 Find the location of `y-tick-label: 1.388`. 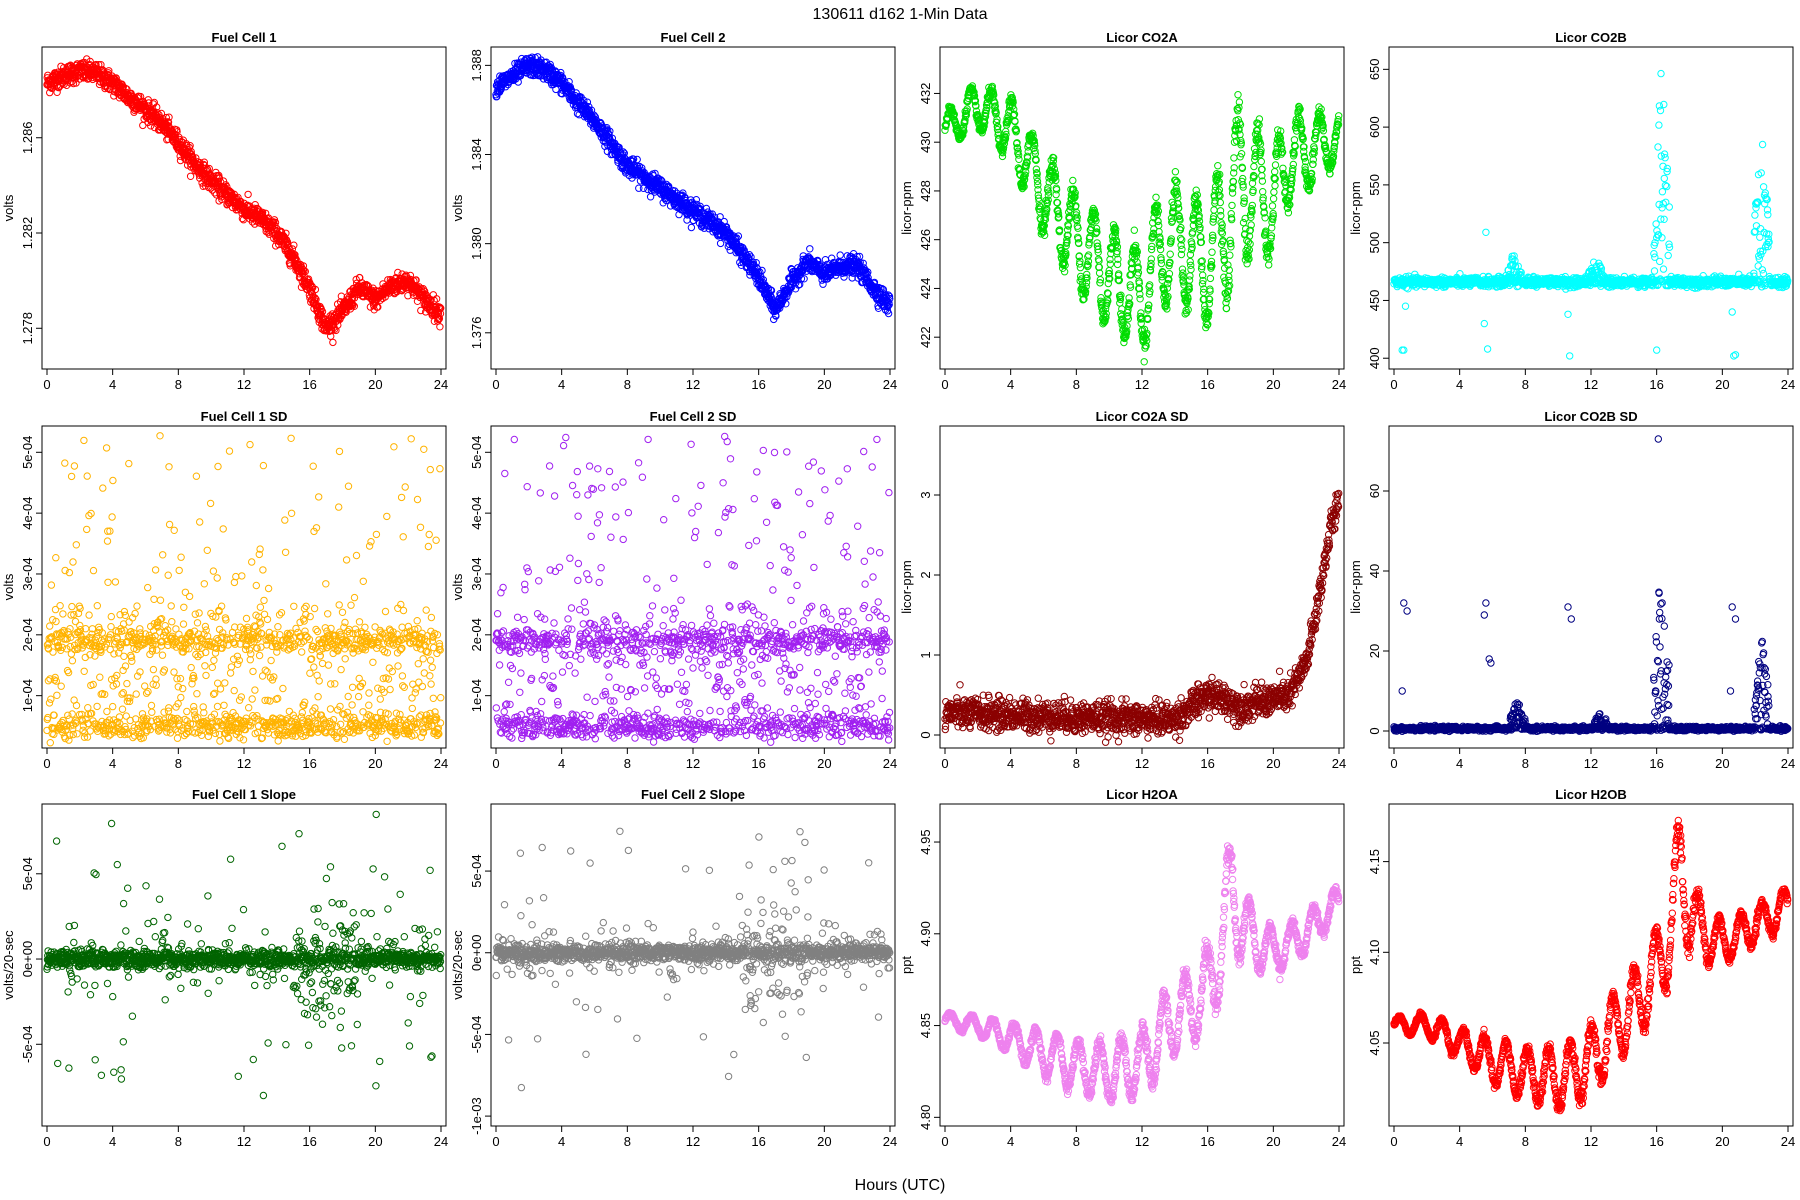

y-tick-label: 1.388 is located at coordinates (476, 65).